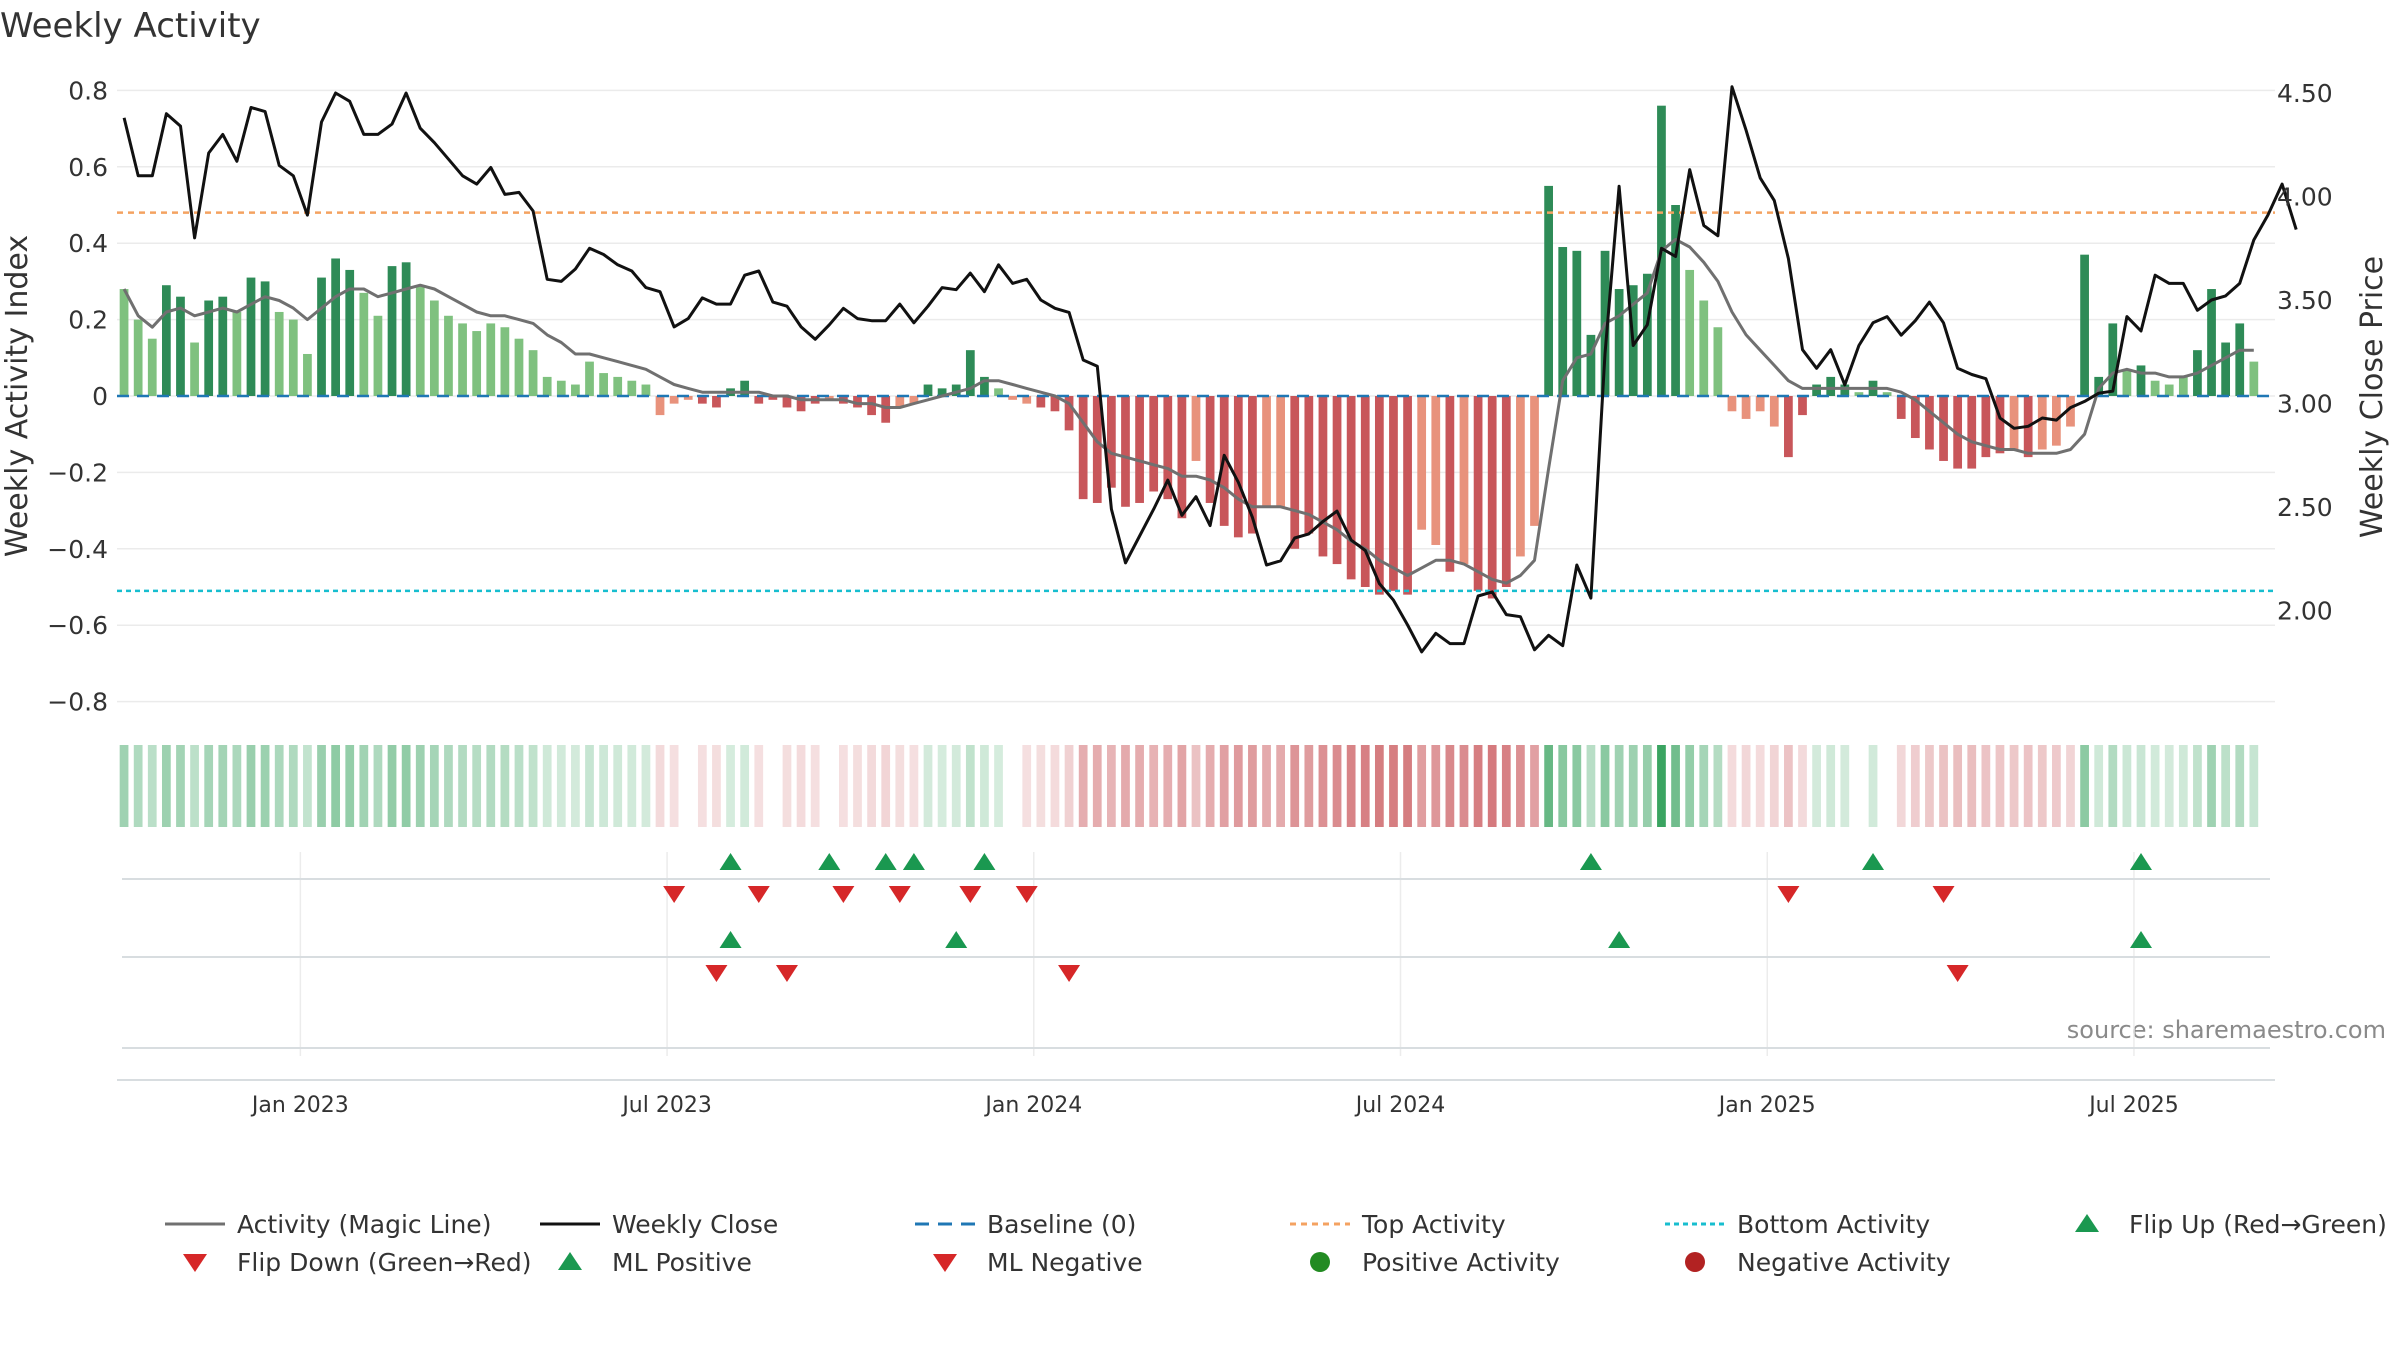 The image size is (2400, 1350). I want to click on legend-swatch-positive-dot, so click(1320, 1262).